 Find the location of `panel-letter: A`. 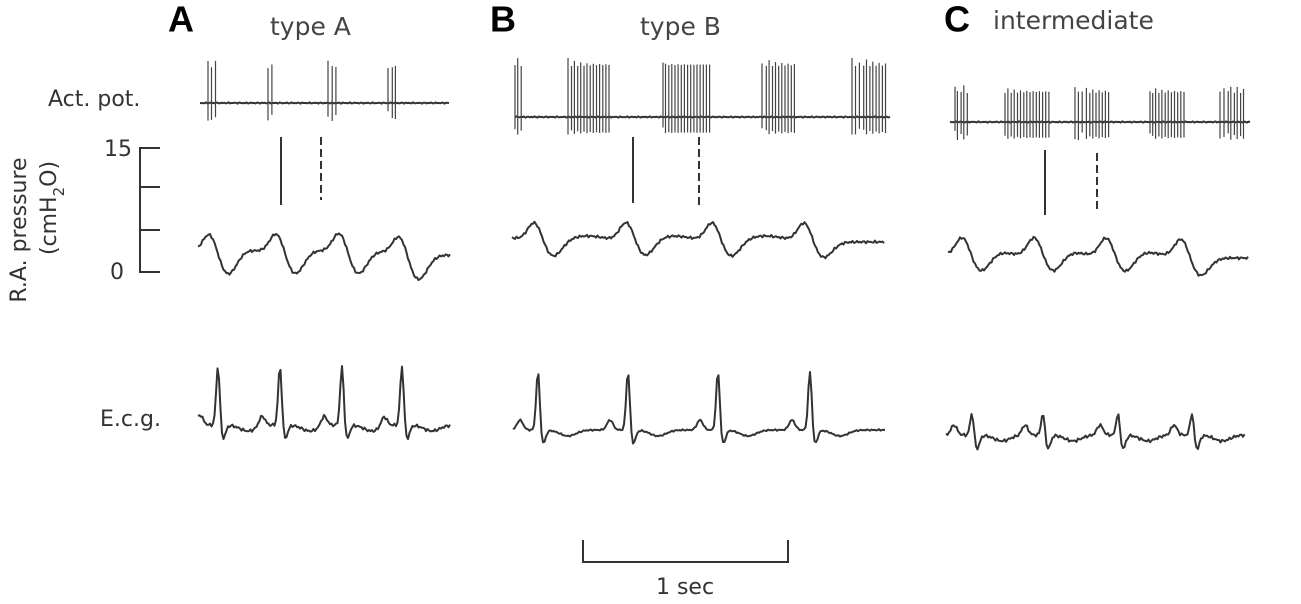

panel-letter: A is located at coordinates (181, 20).